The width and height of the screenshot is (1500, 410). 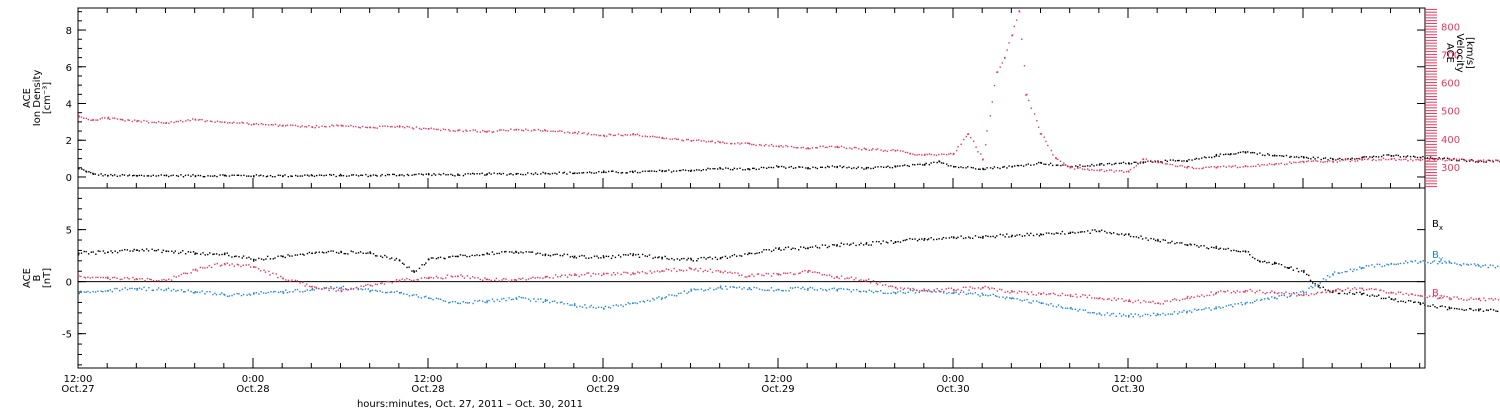 What do you see at coordinates (1450, 168) in the screenshot?
I see `velocity-tick-label: 300` at bounding box center [1450, 168].